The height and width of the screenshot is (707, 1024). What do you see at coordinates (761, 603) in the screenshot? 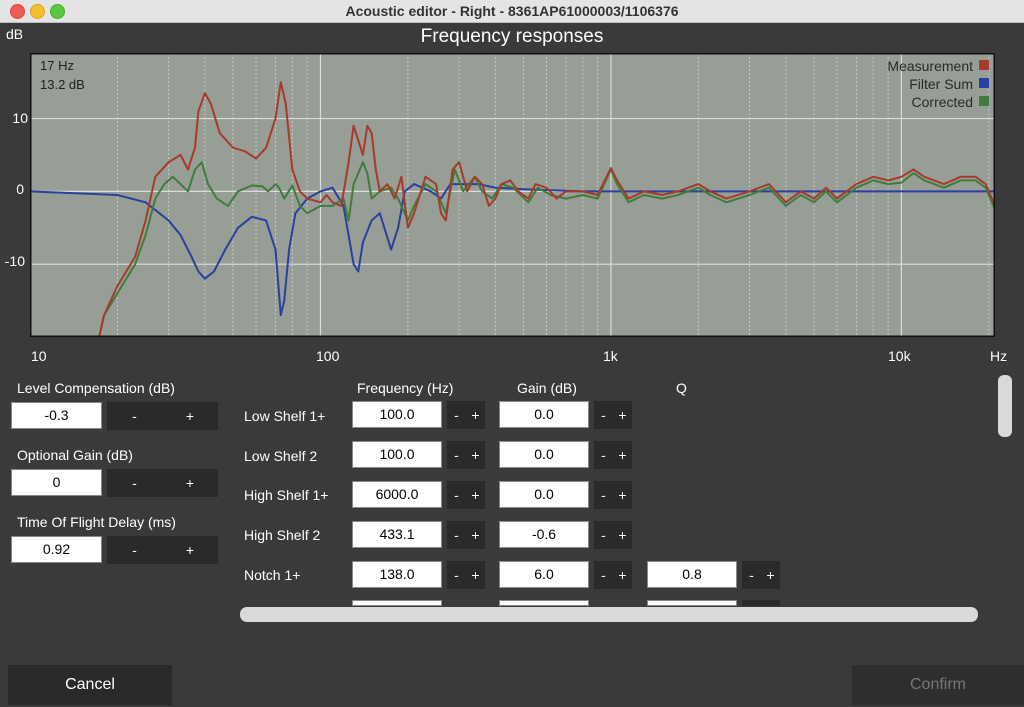
I see `q-stepper` at bounding box center [761, 603].